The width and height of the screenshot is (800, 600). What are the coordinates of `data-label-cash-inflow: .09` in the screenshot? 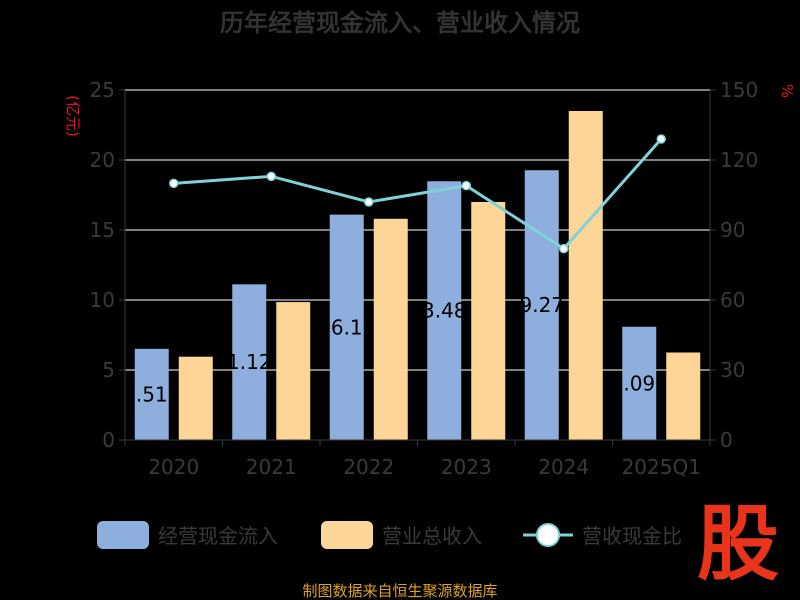 It's located at (639, 383).